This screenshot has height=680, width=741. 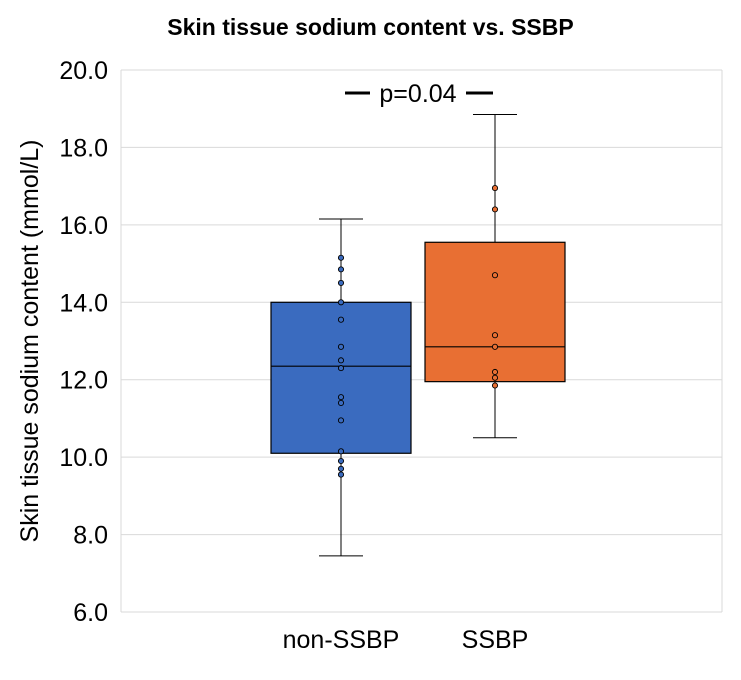 What do you see at coordinates (370, 27) in the screenshot?
I see `chart-title: Skin tissue sodium content vs. SSBP` at bounding box center [370, 27].